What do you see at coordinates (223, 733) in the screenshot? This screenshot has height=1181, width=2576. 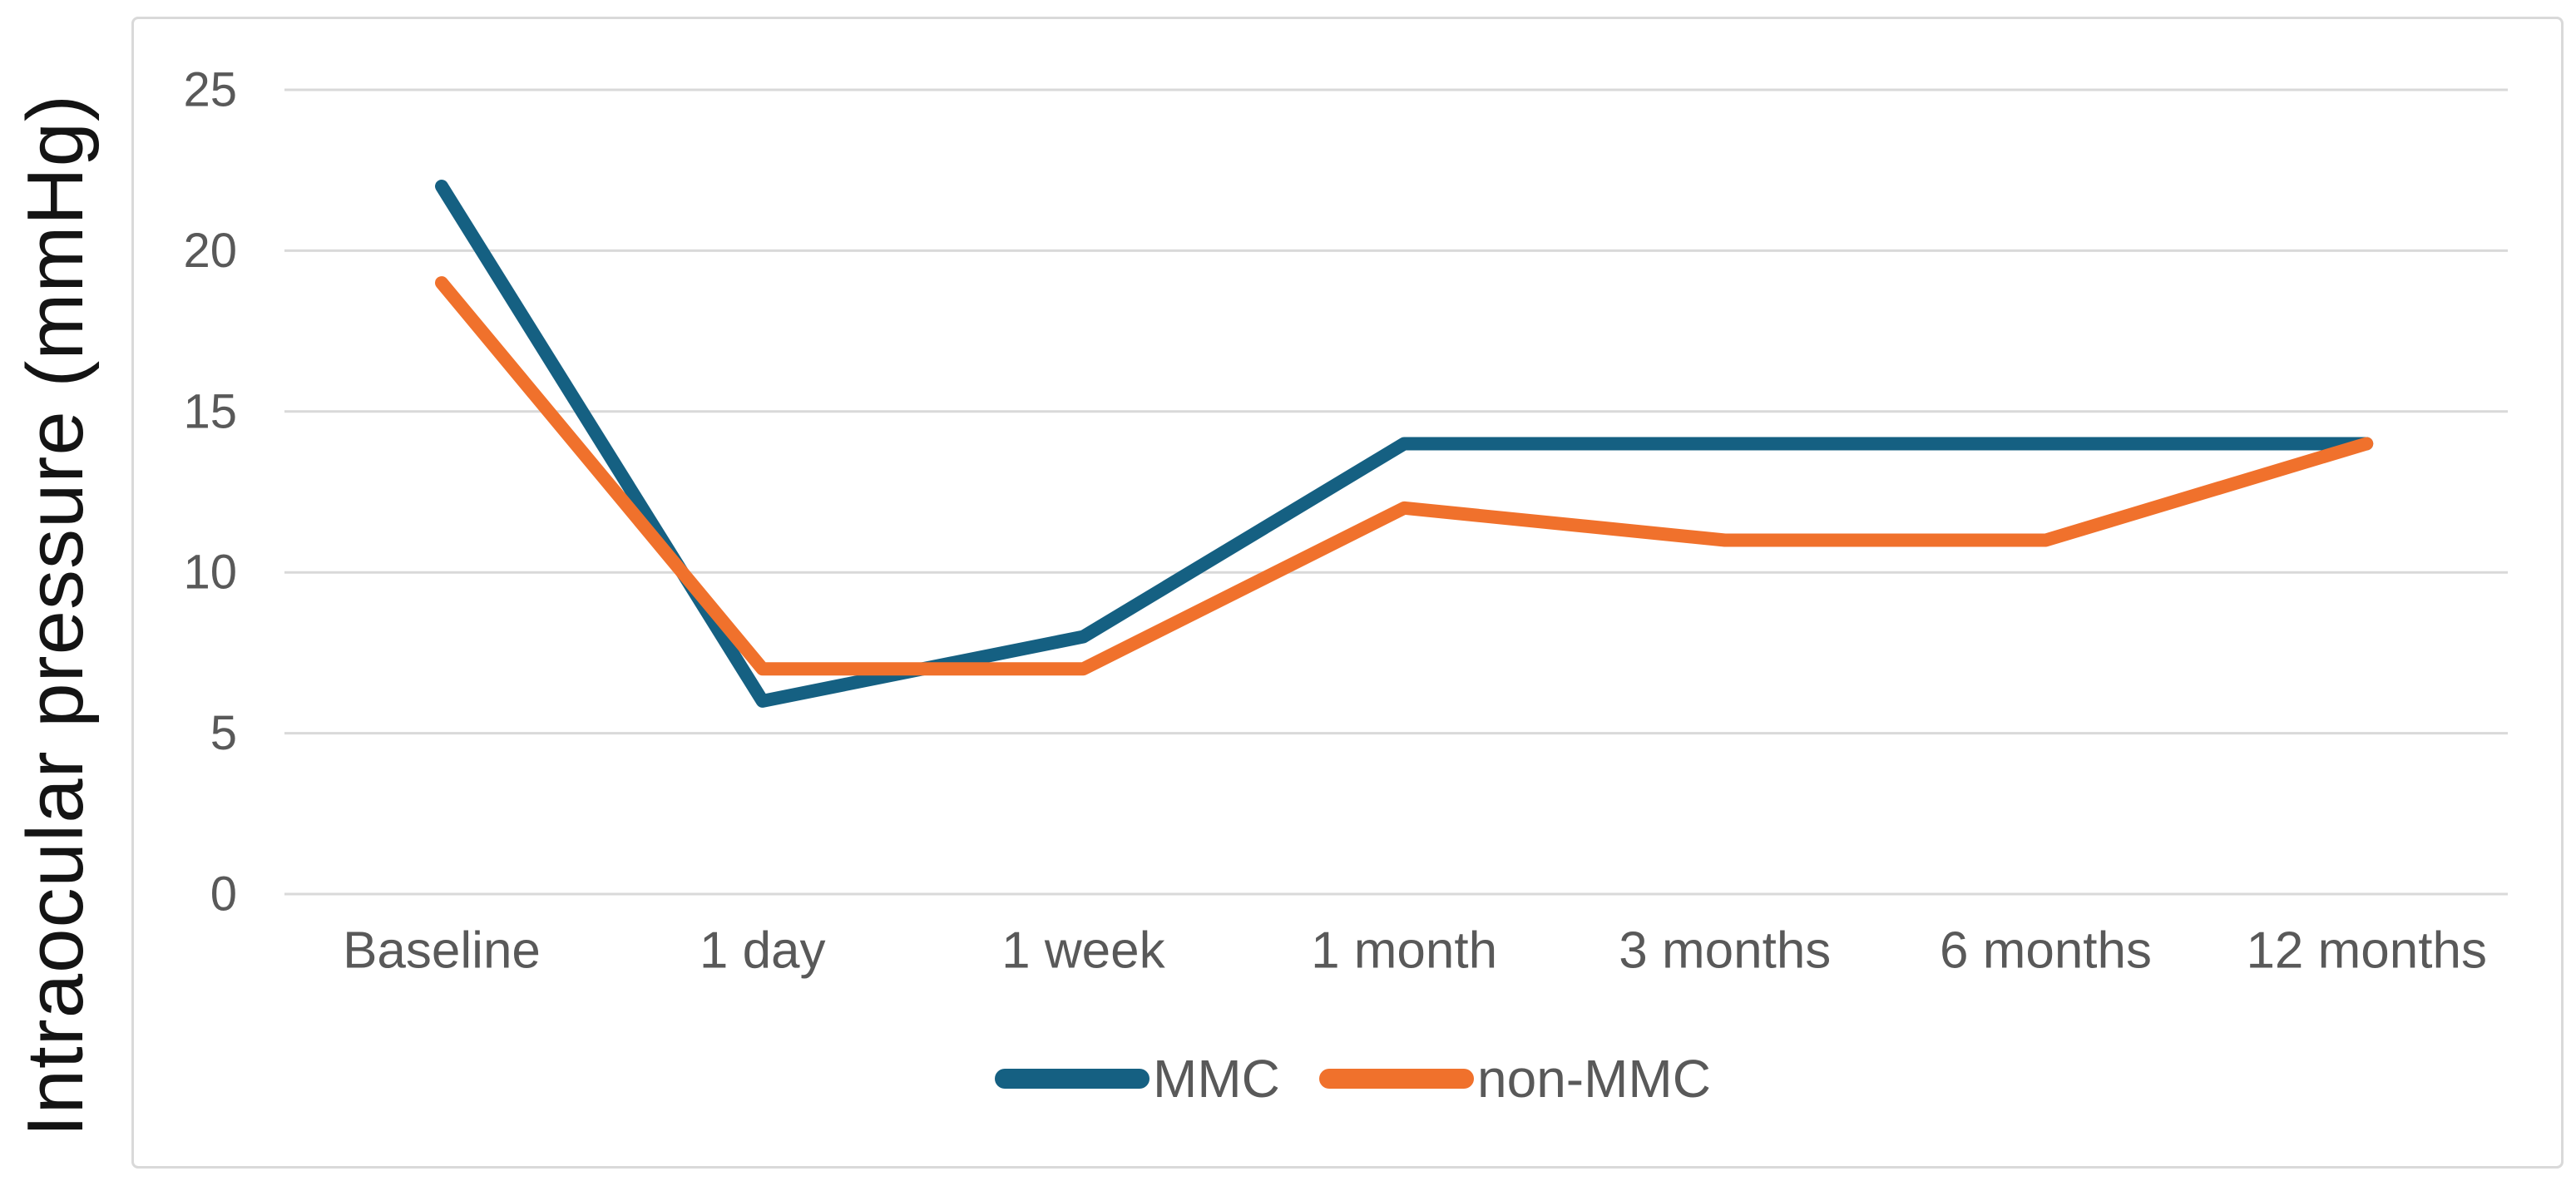 I see `y-tick-label: 5` at bounding box center [223, 733].